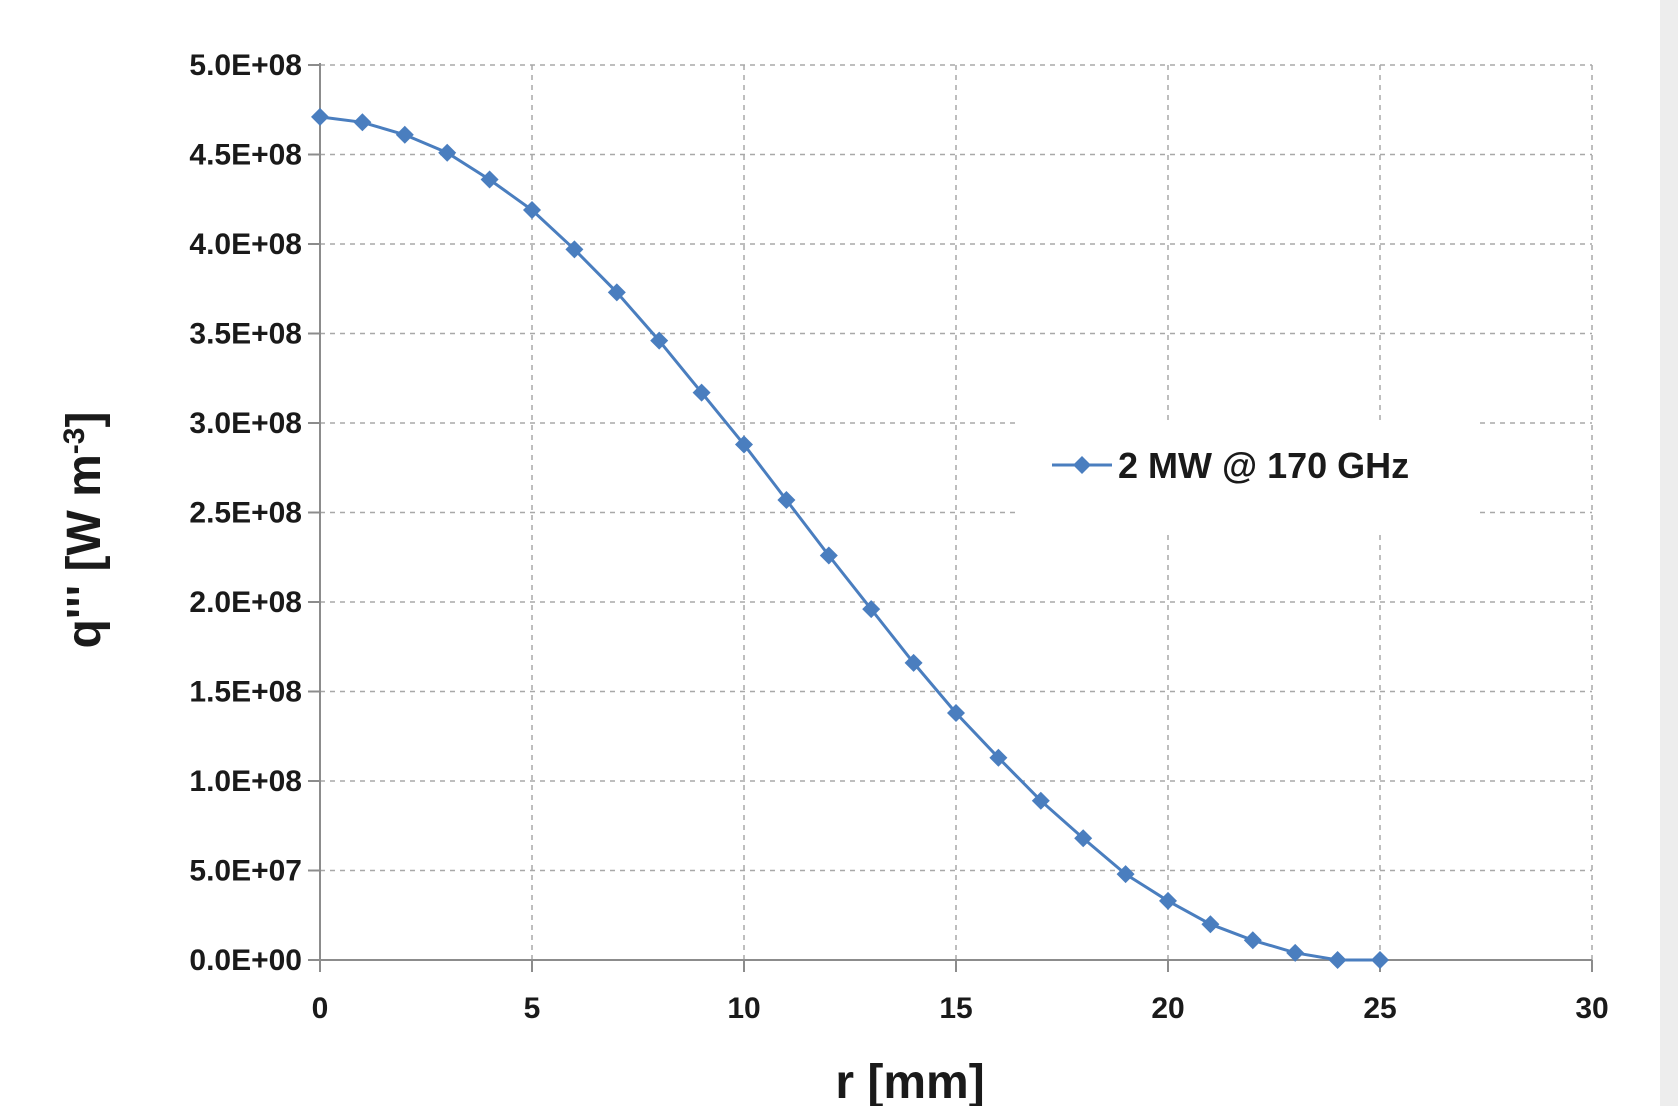 Image resolution: width=1678 pixels, height=1106 pixels. Describe the element at coordinates (84, 420) in the screenshot. I see `y-axis-title-suffix: ]` at that location.